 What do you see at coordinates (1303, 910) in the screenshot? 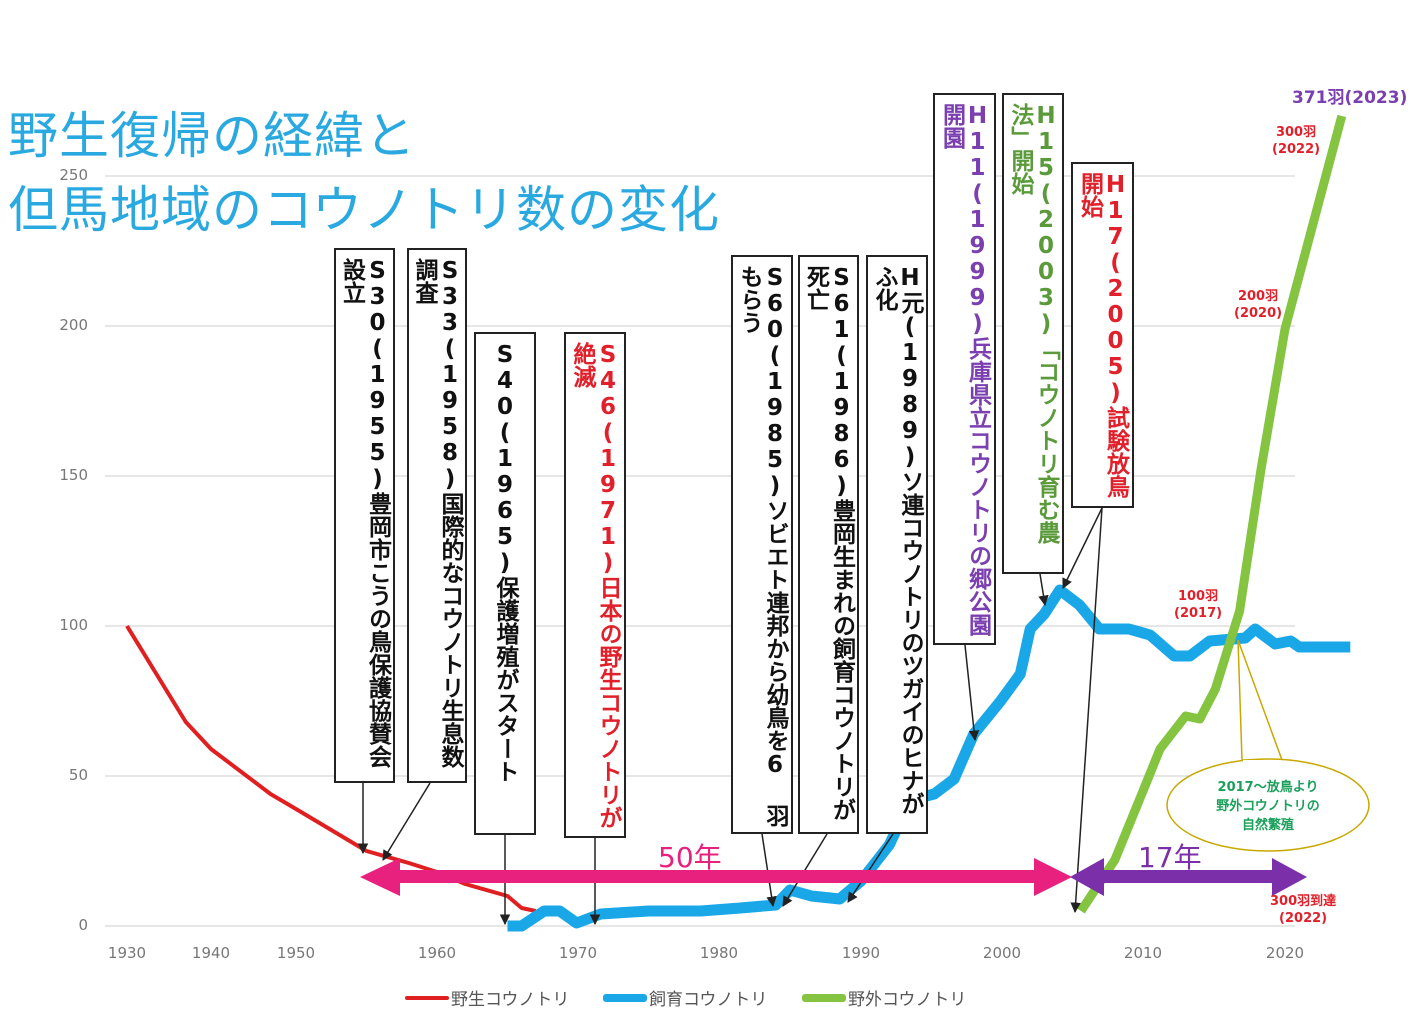
I see `milestone-300-reached: 300羽到達 (2022)` at bounding box center [1303, 910].